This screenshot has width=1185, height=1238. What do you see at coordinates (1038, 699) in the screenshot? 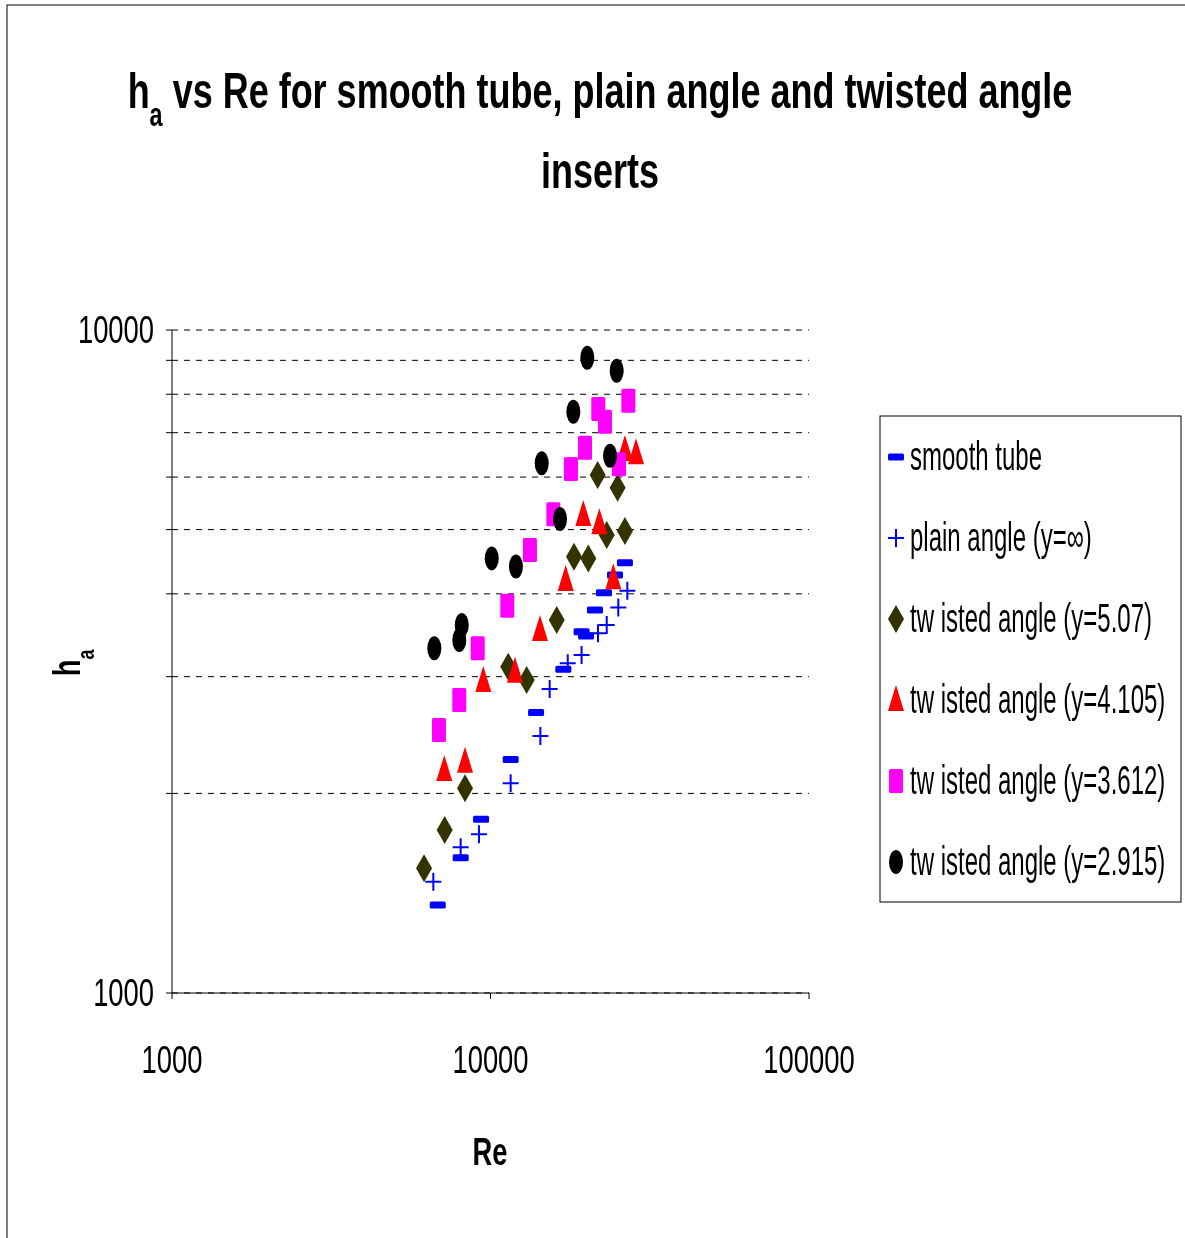
I see `legend-label: tw isted angle (y=4.105)` at bounding box center [1038, 699].